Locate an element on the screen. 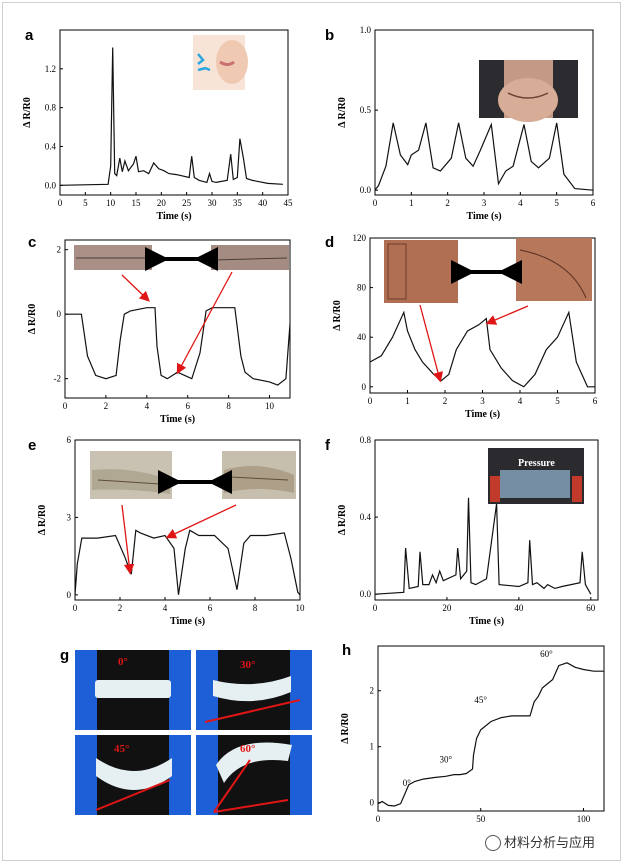 The width and height of the screenshot is (625, 865). x-tick-label: 30 is located at coordinates (213, 203).